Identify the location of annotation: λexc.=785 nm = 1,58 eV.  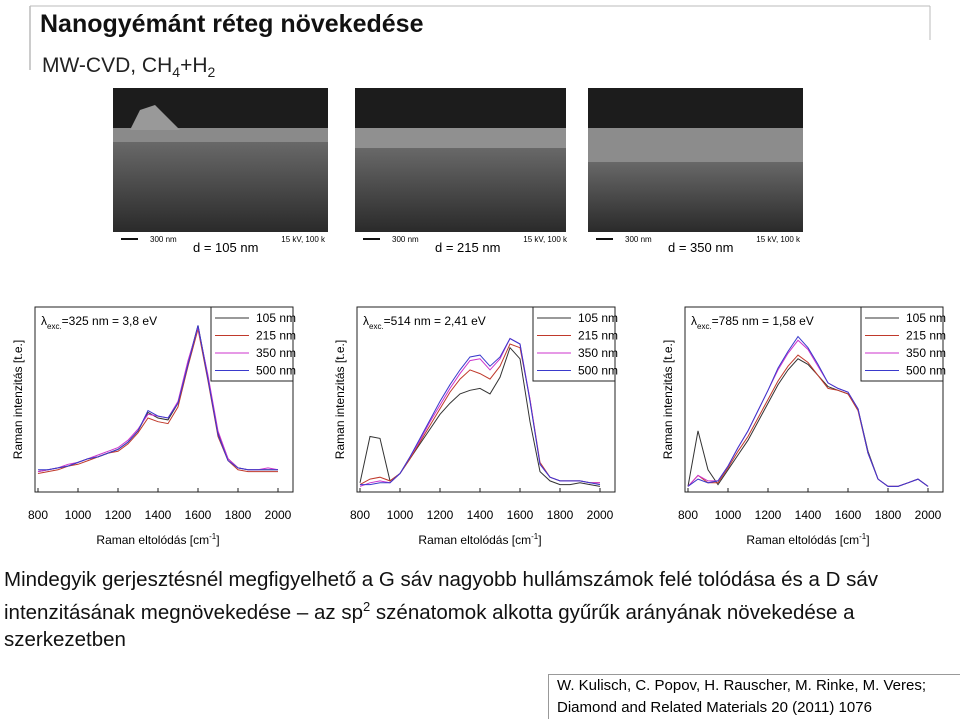
(752, 322).